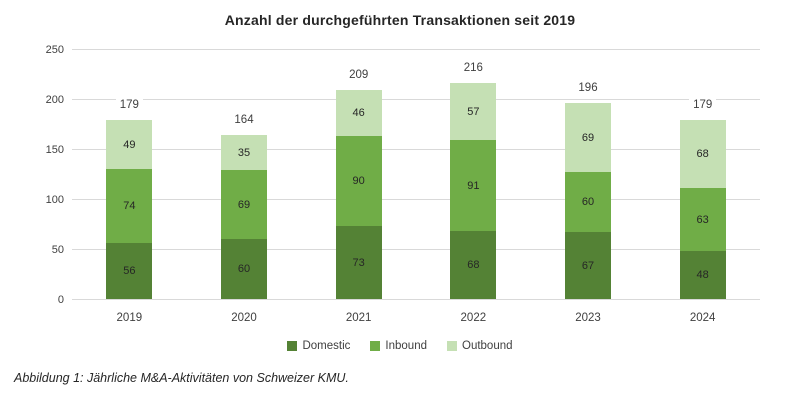 The height and width of the screenshot is (400, 800). I want to click on bar-segment-domestic: 60, so click(244, 269).